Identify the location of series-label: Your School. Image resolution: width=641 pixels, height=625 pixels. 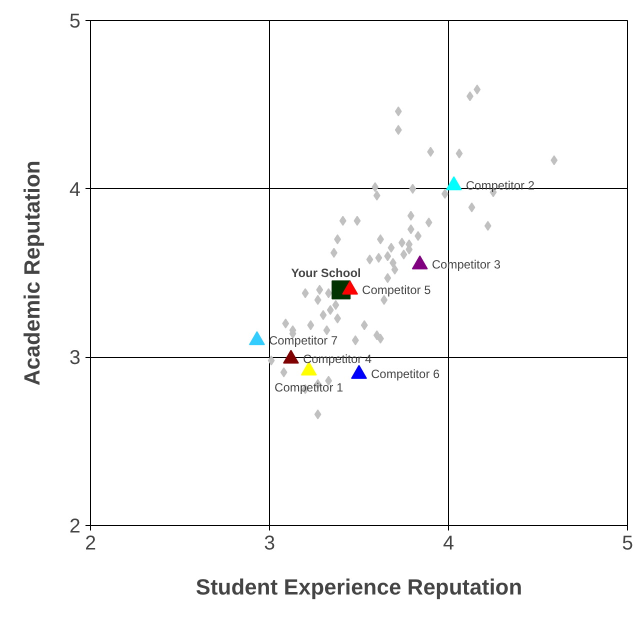
(326, 273).